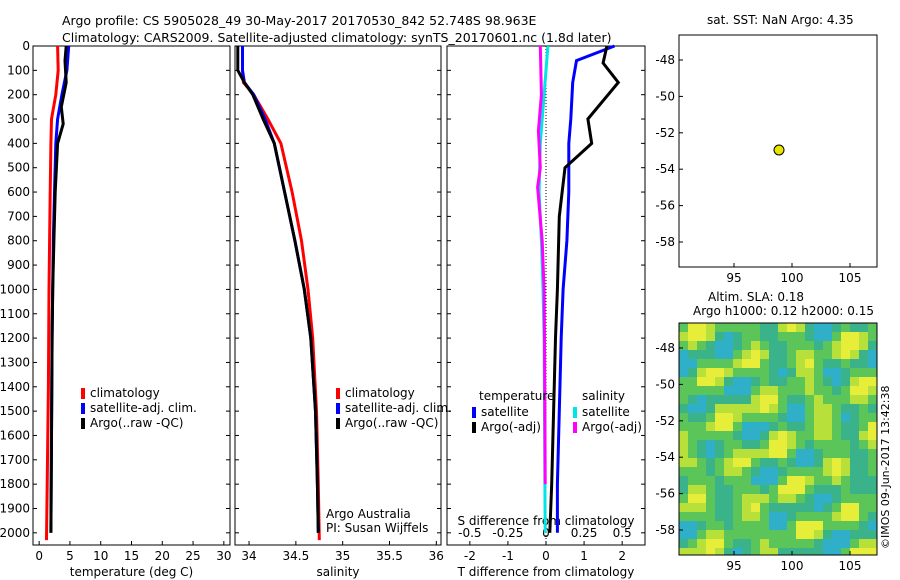 This screenshot has height=580, width=900. I want to click on map-y-tick-label: -58, so click(665, 530).